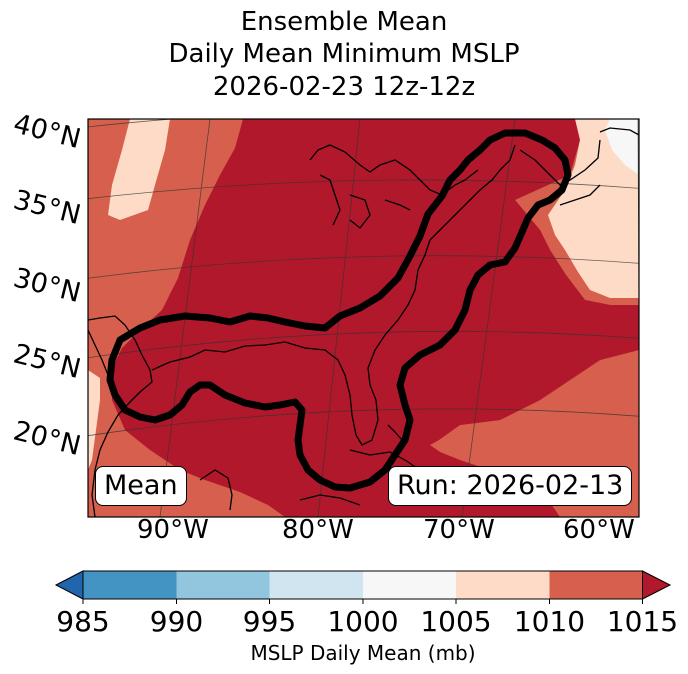 The image size is (688, 674). Describe the element at coordinates (173, 530) in the screenshot. I see `lon-label-90w: 90°W` at that location.